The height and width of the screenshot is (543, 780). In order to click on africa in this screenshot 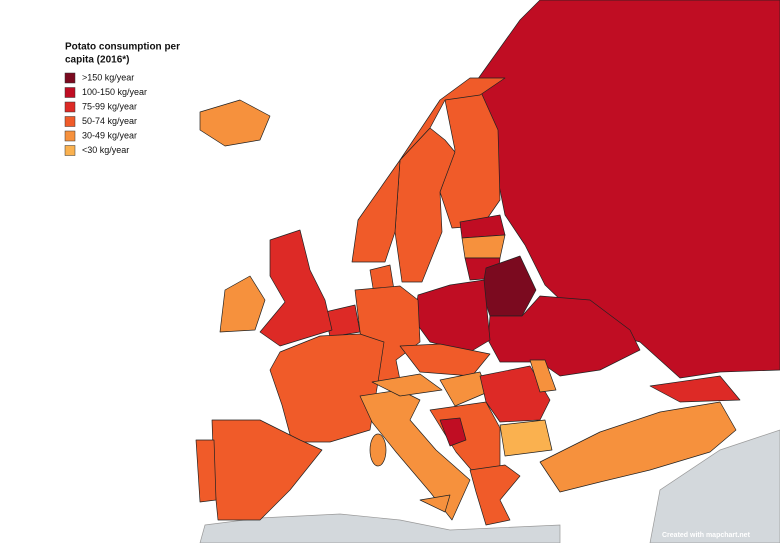, I will do `click(380, 528)`.